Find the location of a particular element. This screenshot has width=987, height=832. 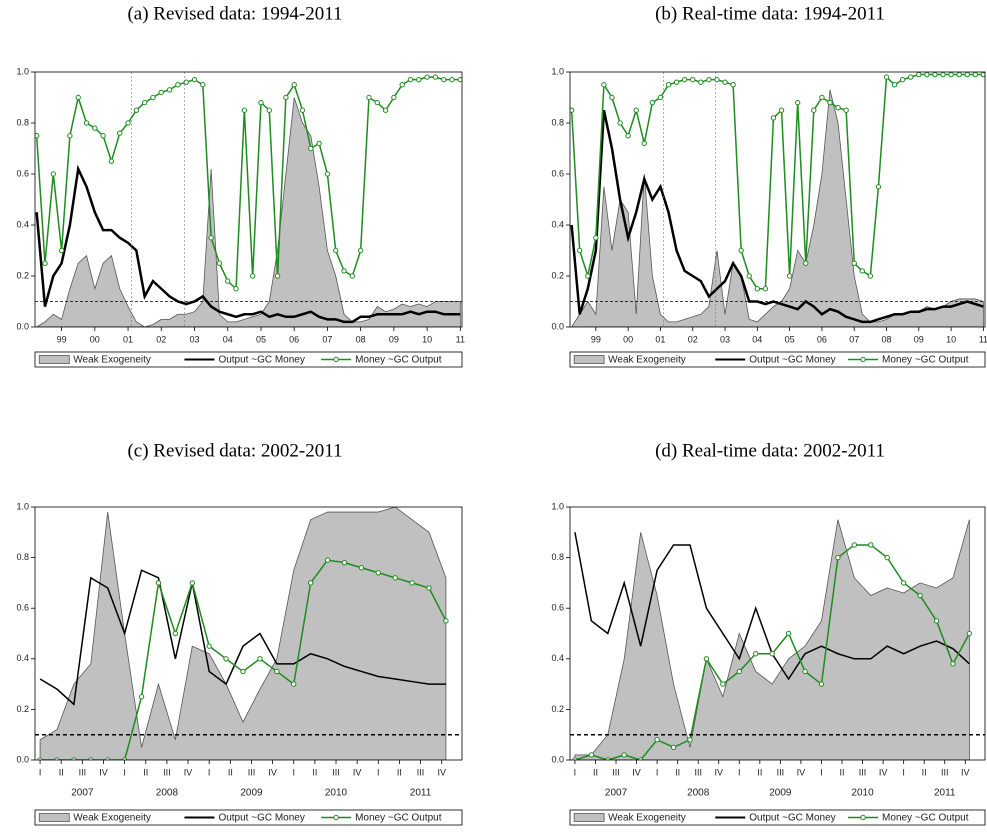

x-tick-label: 05 is located at coordinates (261, 339).